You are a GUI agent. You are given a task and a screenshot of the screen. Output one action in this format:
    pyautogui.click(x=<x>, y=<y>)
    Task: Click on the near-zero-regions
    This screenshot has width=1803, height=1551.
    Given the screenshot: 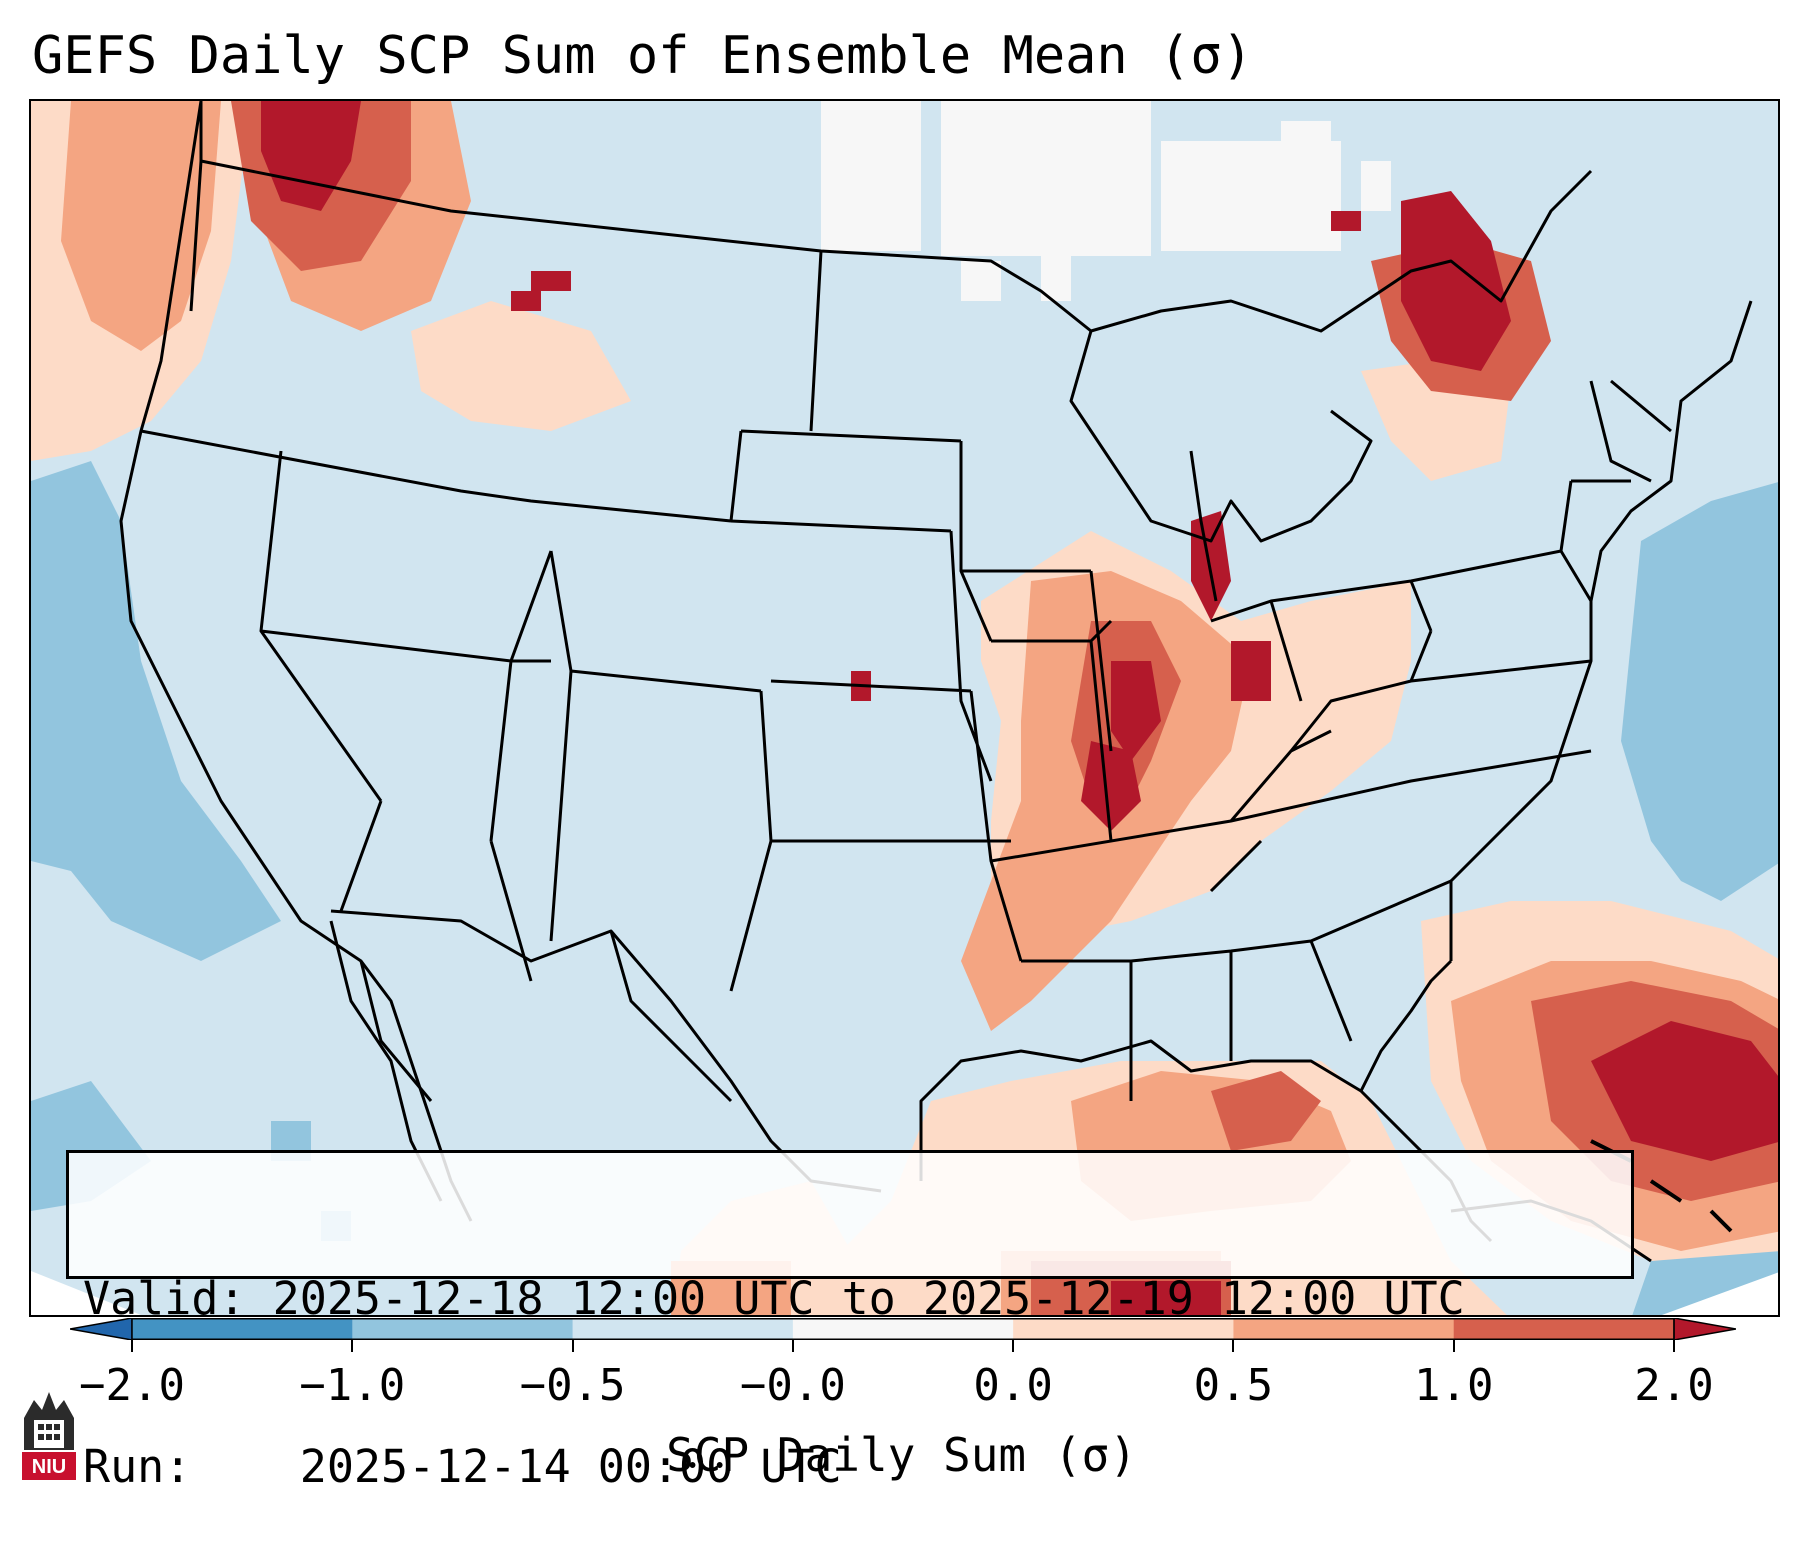 What is the action you would take?
    pyautogui.click(x=1106, y=201)
    